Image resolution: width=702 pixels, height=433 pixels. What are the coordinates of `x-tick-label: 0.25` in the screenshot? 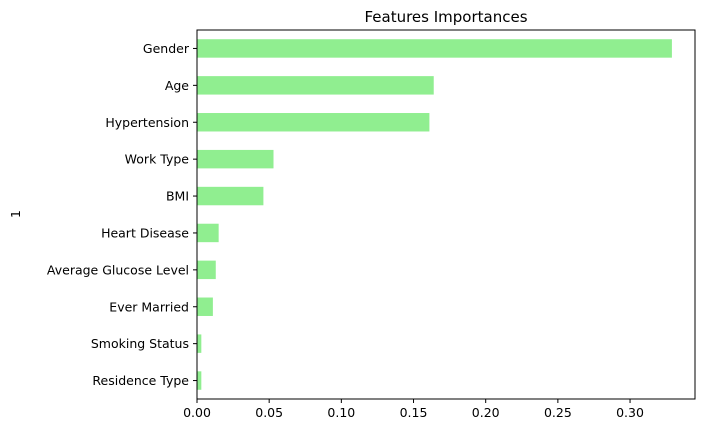 It's located at (558, 412).